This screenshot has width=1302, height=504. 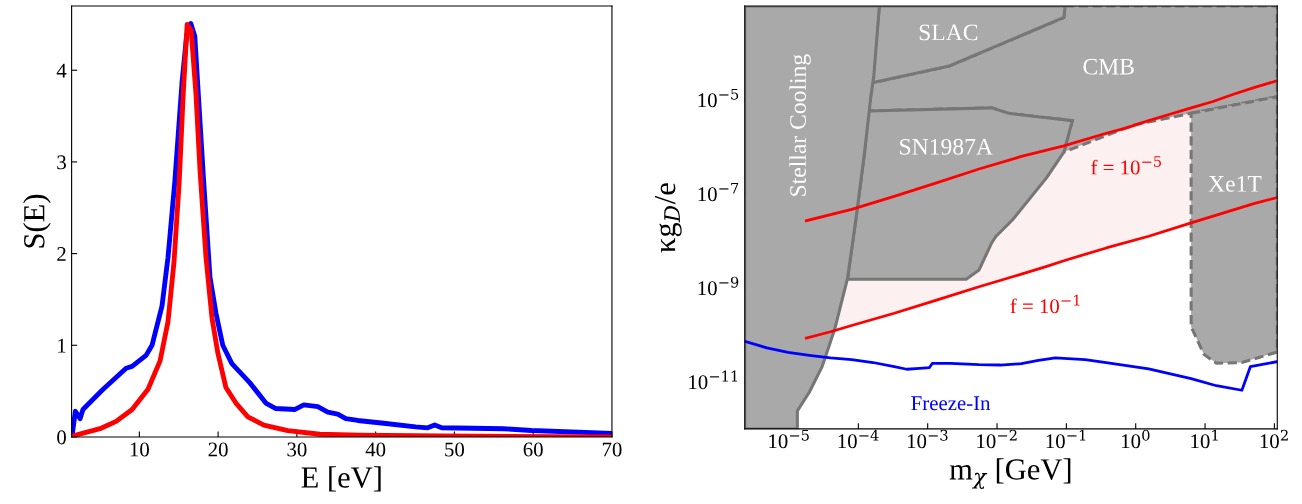 I want to click on y-tick-label: 0, so click(x=61, y=437).